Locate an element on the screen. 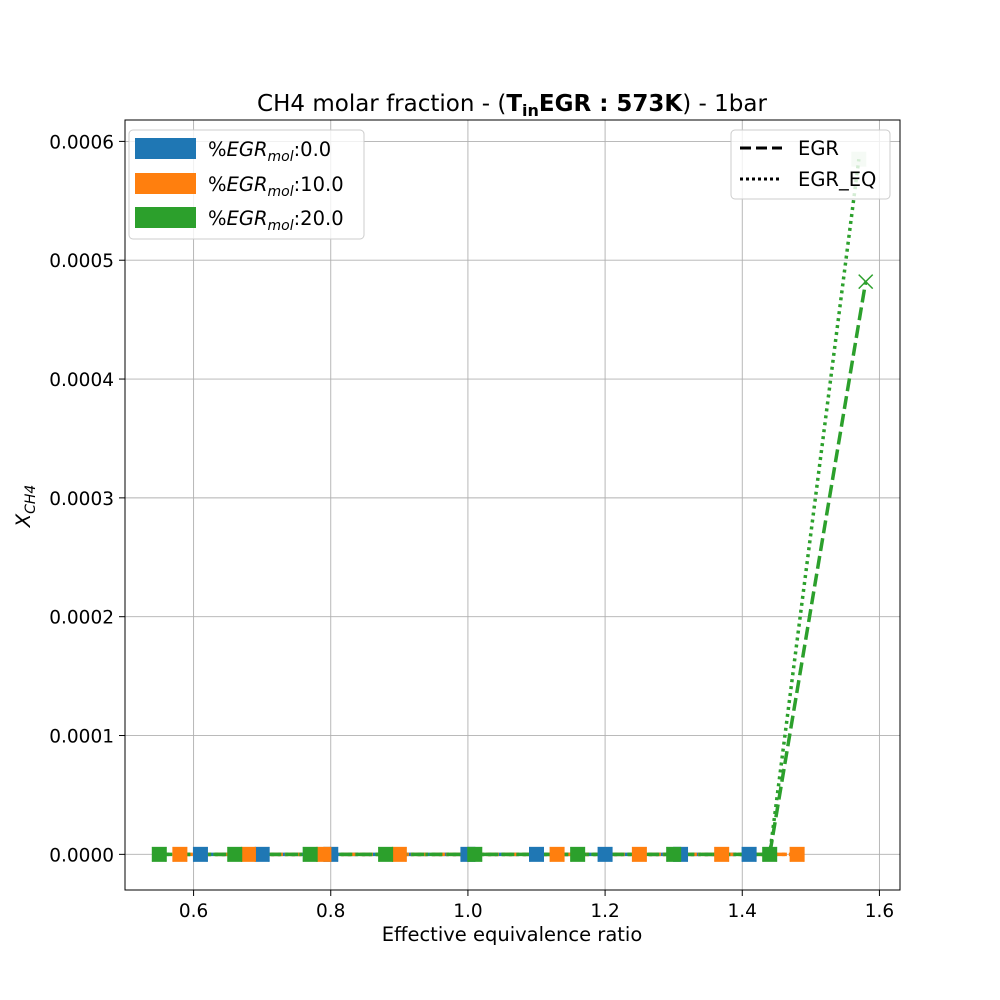 This screenshot has height=1000, width=1000. legend-entry: %EGRmol:10.0 is located at coordinates (239, 186).